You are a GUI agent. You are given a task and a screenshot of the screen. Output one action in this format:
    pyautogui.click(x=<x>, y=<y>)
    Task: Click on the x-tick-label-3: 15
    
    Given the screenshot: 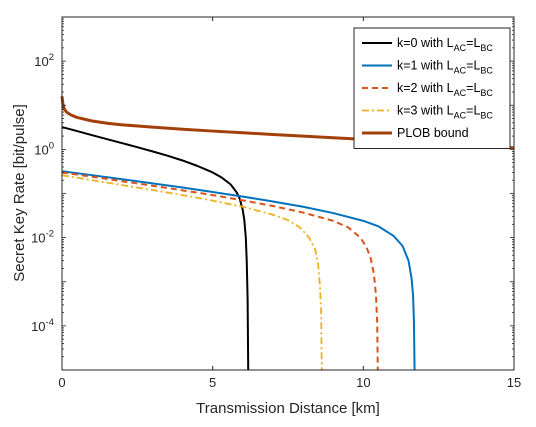 What is the action you would take?
    pyautogui.click(x=514, y=382)
    